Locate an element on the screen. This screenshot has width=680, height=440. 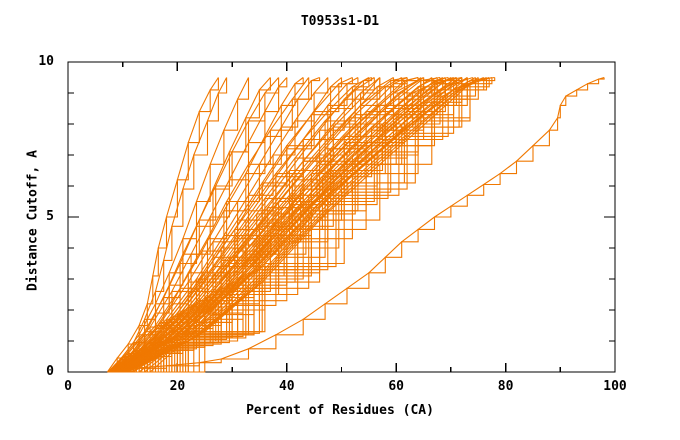
y-tick-label-0: 0 is located at coordinates (50, 371).